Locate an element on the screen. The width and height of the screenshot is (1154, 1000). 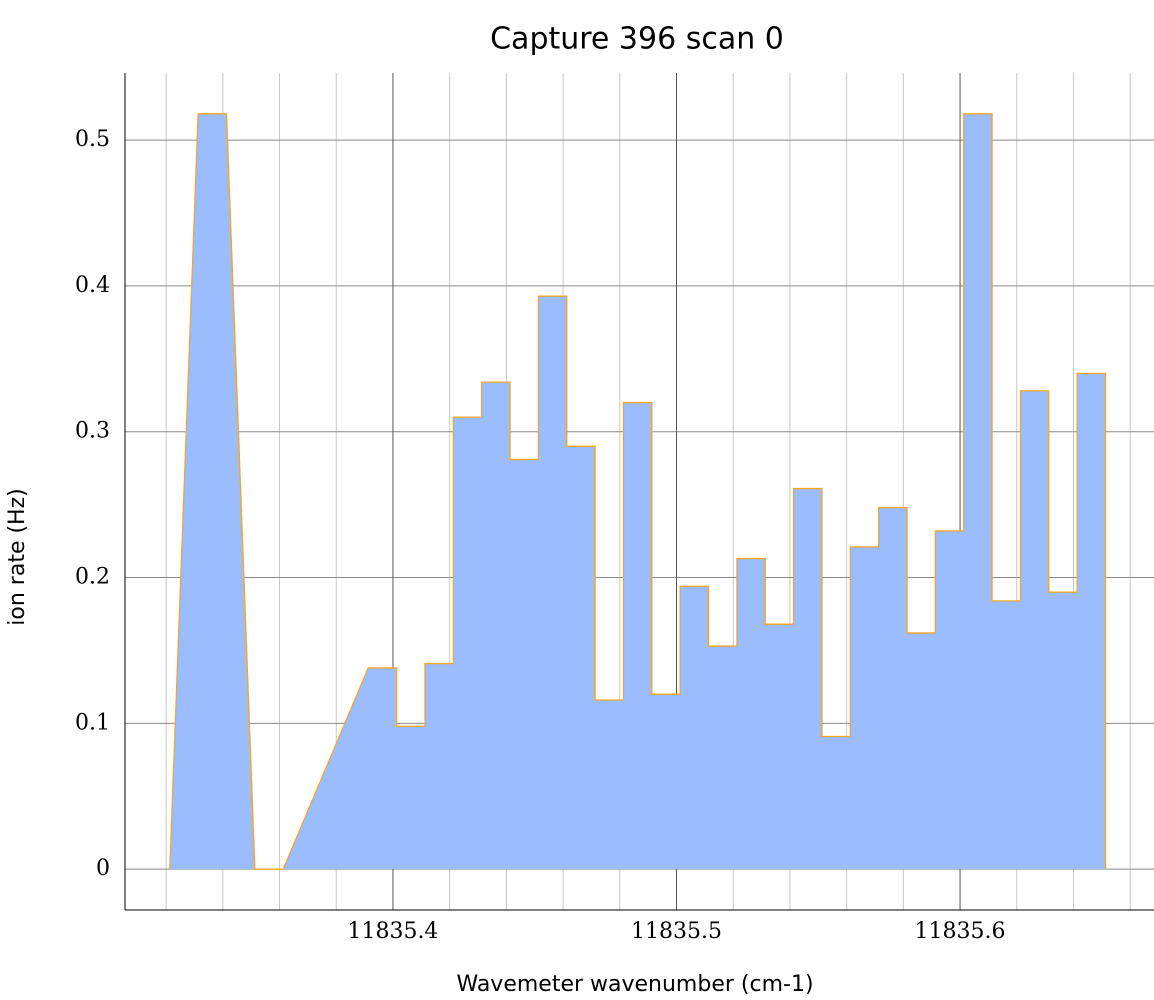
y-tick-label: 0.3 is located at coordinates (92, 431).